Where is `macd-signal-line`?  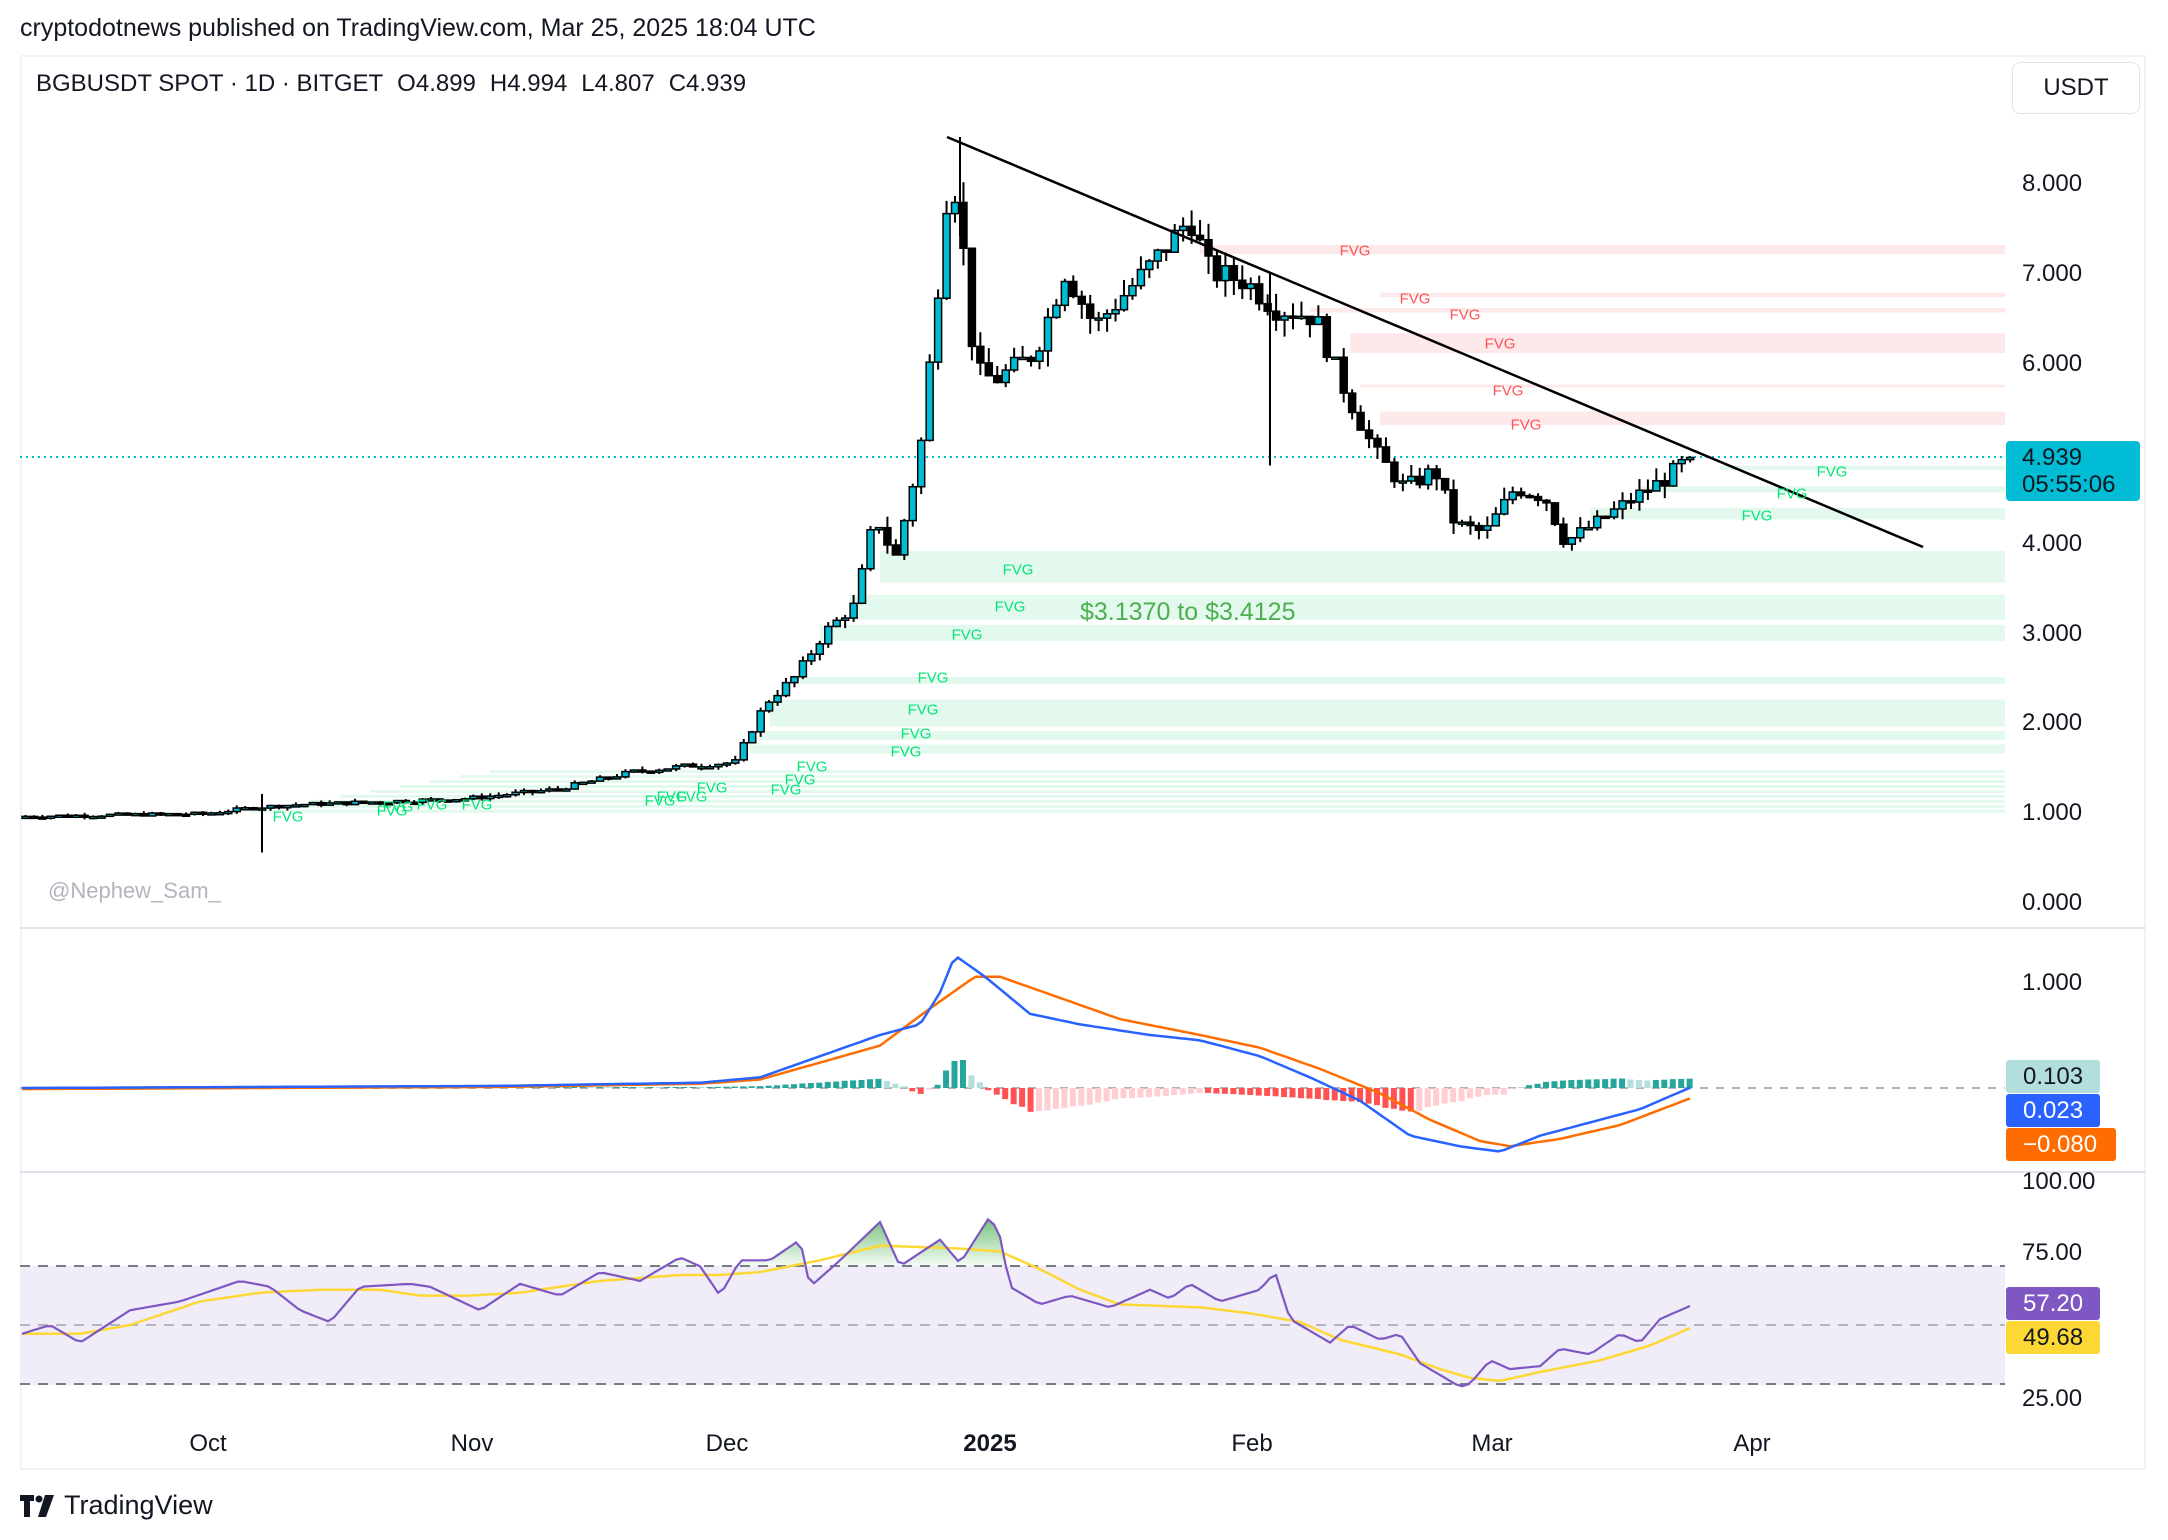
macd-signal-line is located at coordinates (856, 1061).